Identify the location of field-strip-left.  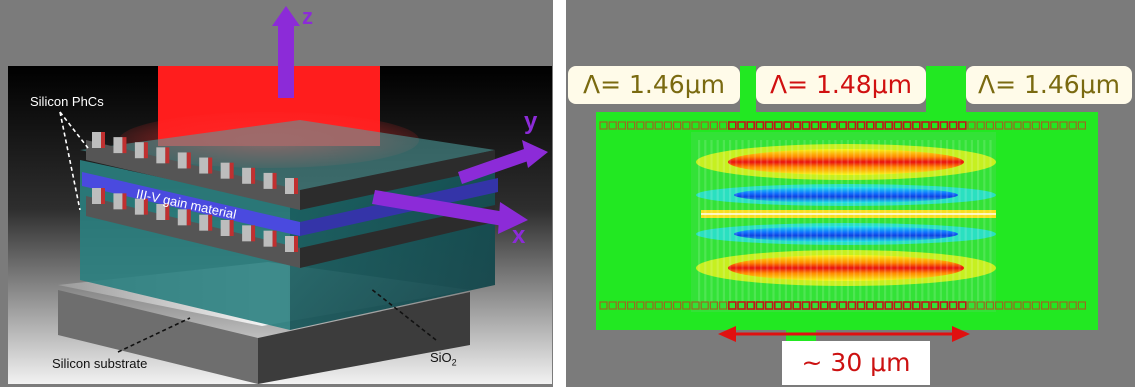
(748, 91).